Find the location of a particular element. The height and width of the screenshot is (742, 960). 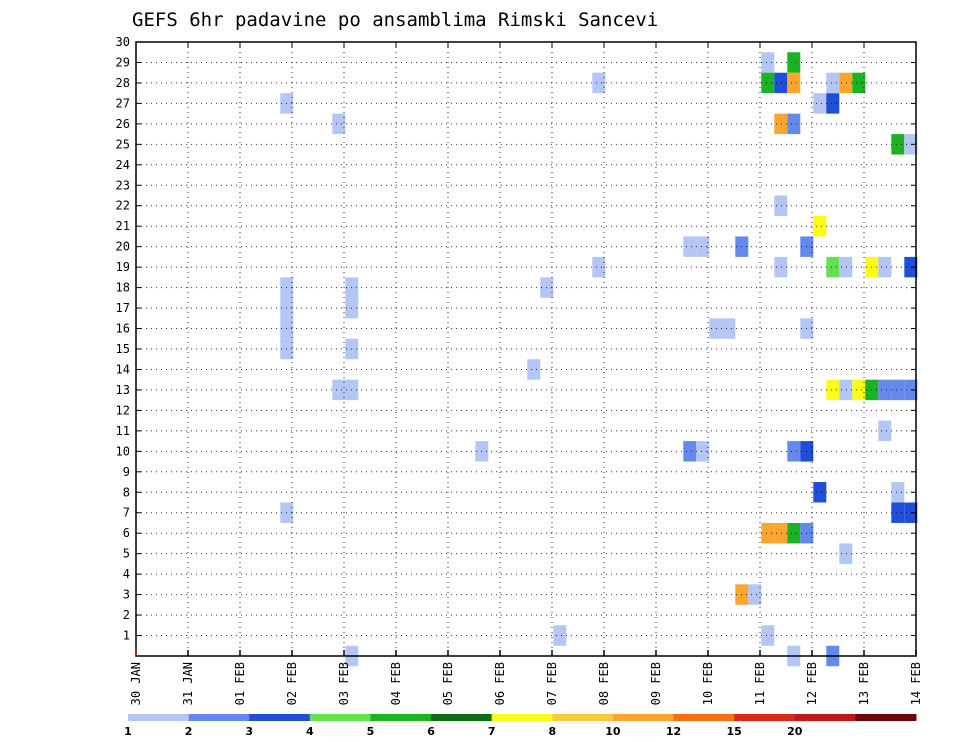

y-tick-label: 30 is located at coordinates (123, 42).